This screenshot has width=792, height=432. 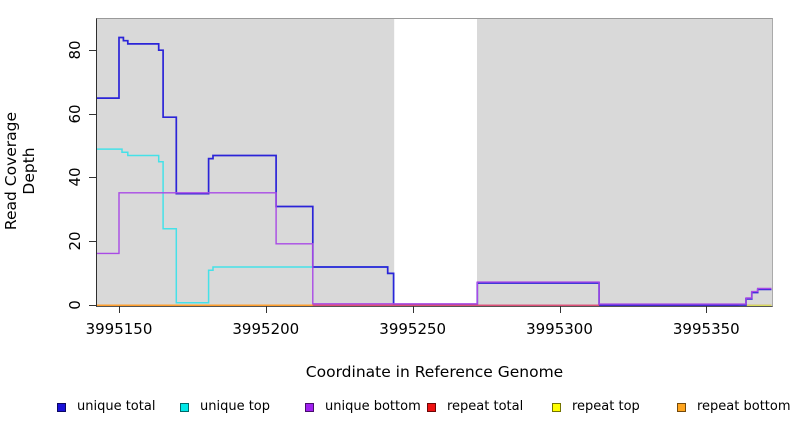 I want to click on legend-item-label: unique bottom, so click(x=373, y=406).